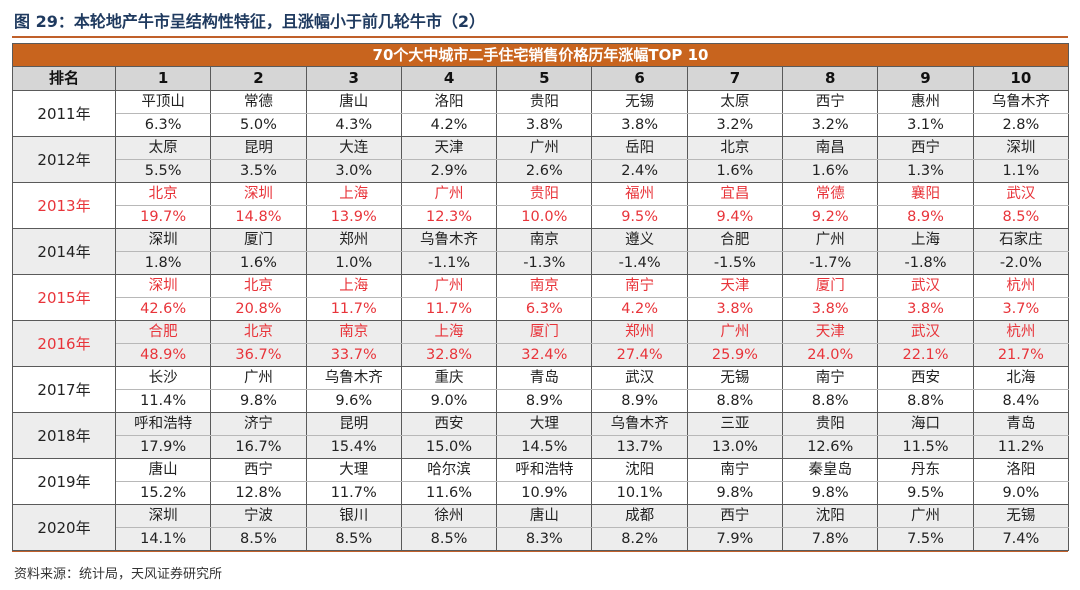  What do you see at coordinates (449, 424) in the screenshot?
I see `city-cell: 西安` at bounding box center [449, 424].